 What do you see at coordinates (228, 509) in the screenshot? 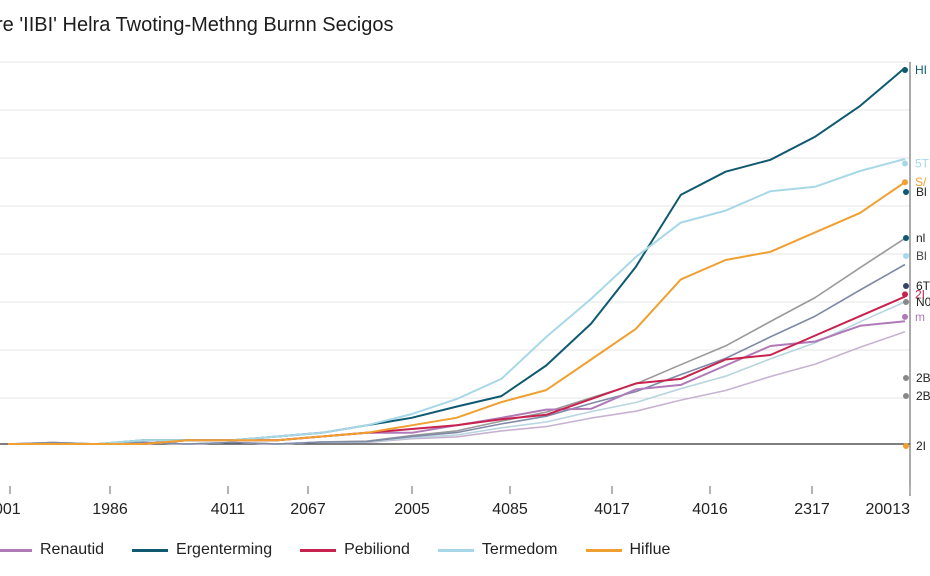
I see `x-tick-label: 4011` at bounding box center [228, 509].